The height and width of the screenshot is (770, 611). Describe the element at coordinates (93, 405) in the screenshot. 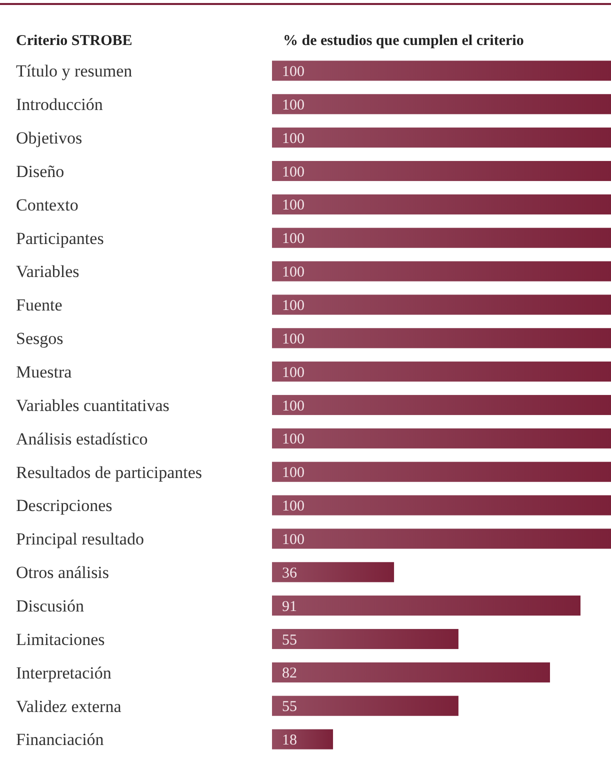

I see `y-tick-label: Variables cuantitativas` at that location.